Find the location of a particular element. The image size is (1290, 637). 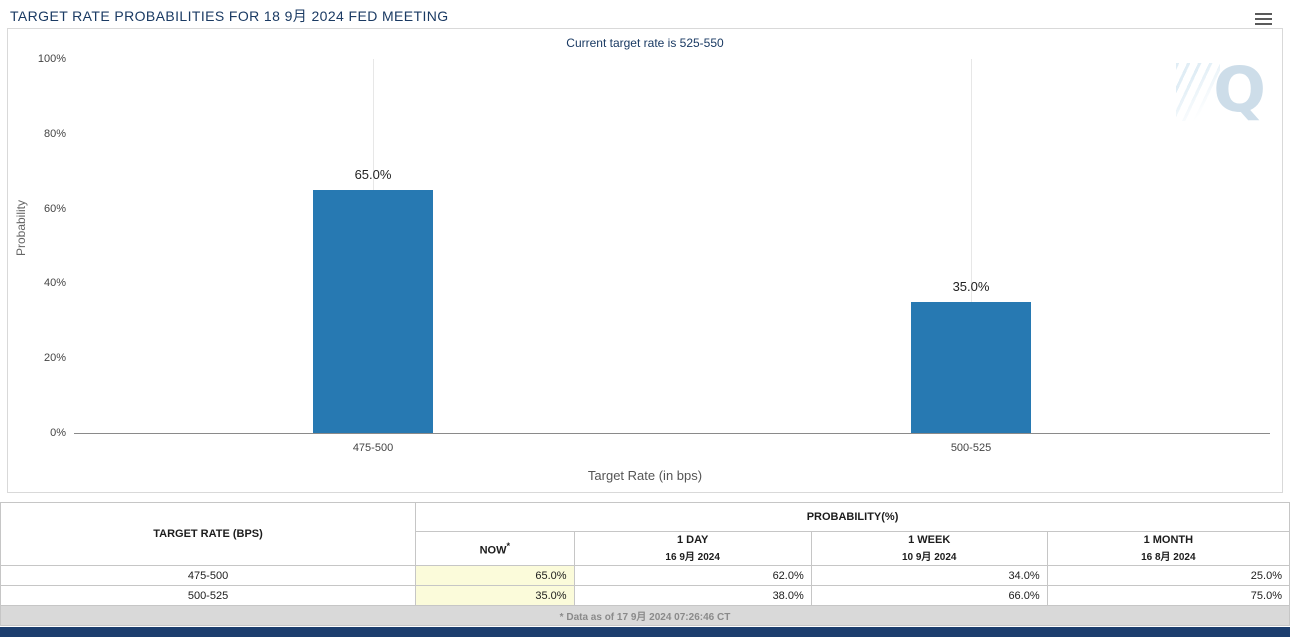

footnote-marker: * is located at coordinates (508, 545).